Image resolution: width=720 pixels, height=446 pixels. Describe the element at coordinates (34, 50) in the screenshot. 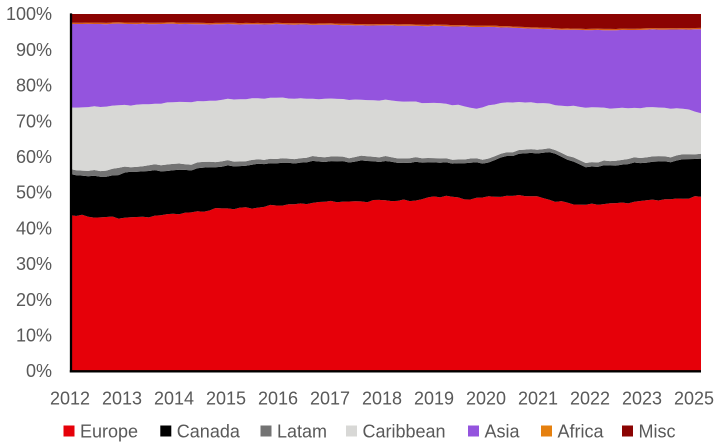

I see `svg-text: 90%` at that location.